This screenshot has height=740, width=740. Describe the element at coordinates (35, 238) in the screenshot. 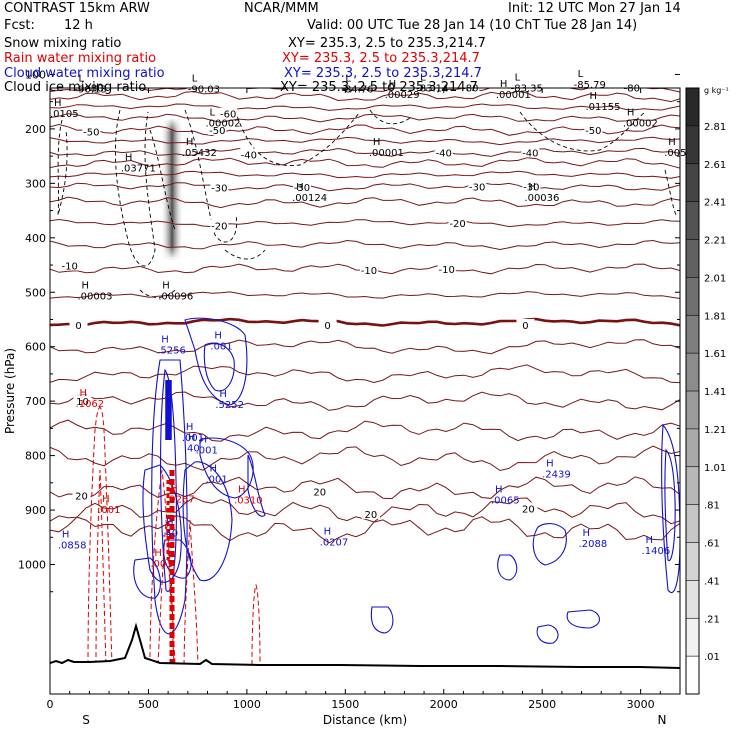

I see `y-tick-label: 400` at that location.